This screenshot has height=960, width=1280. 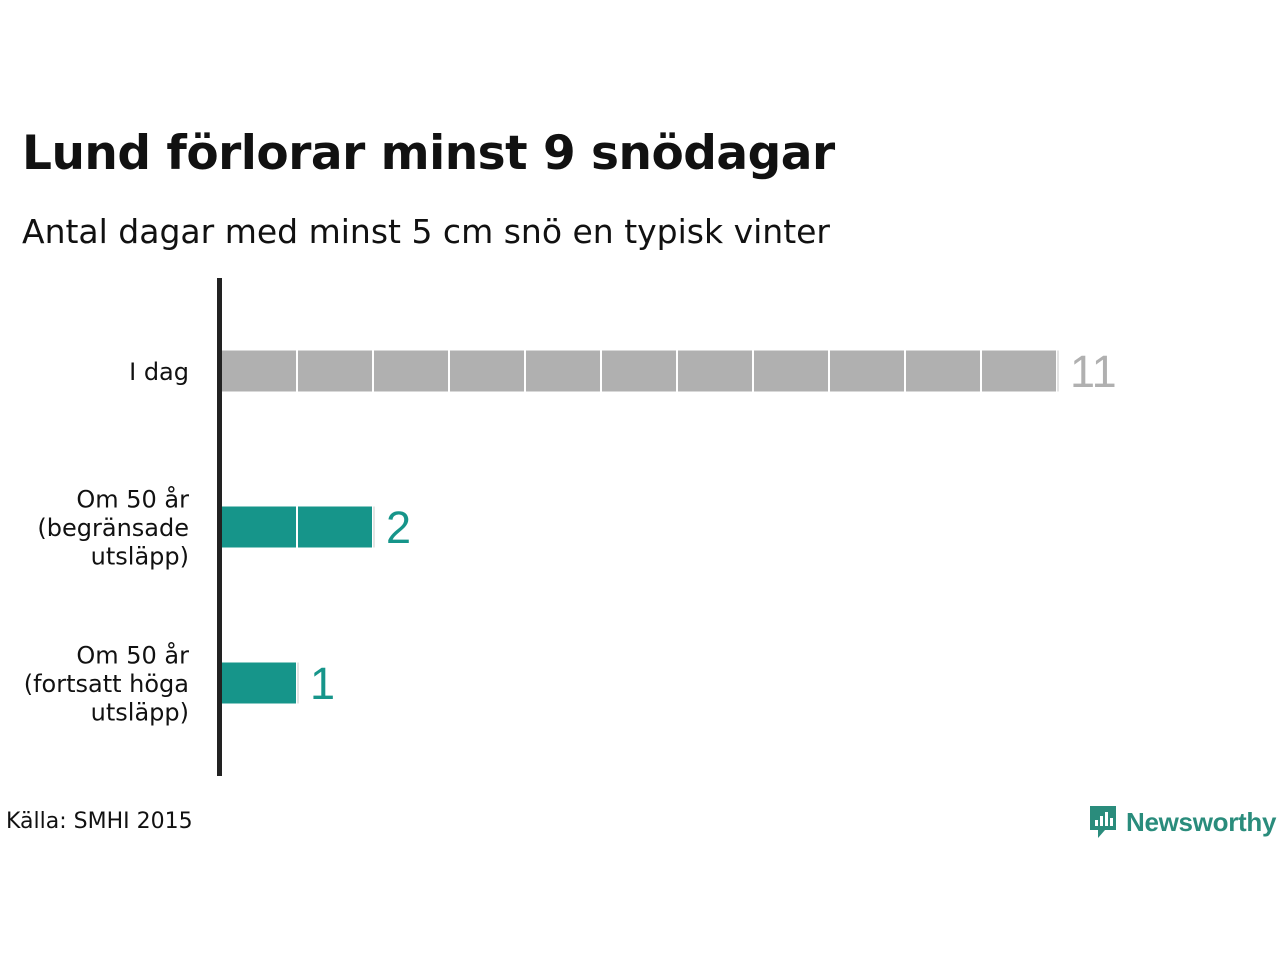 What do you see at coordinates (428, 153) in the screenshot?
I see `chart-title: Lund förlorar minst 9 snödagar` at bounding box center [428, 153].